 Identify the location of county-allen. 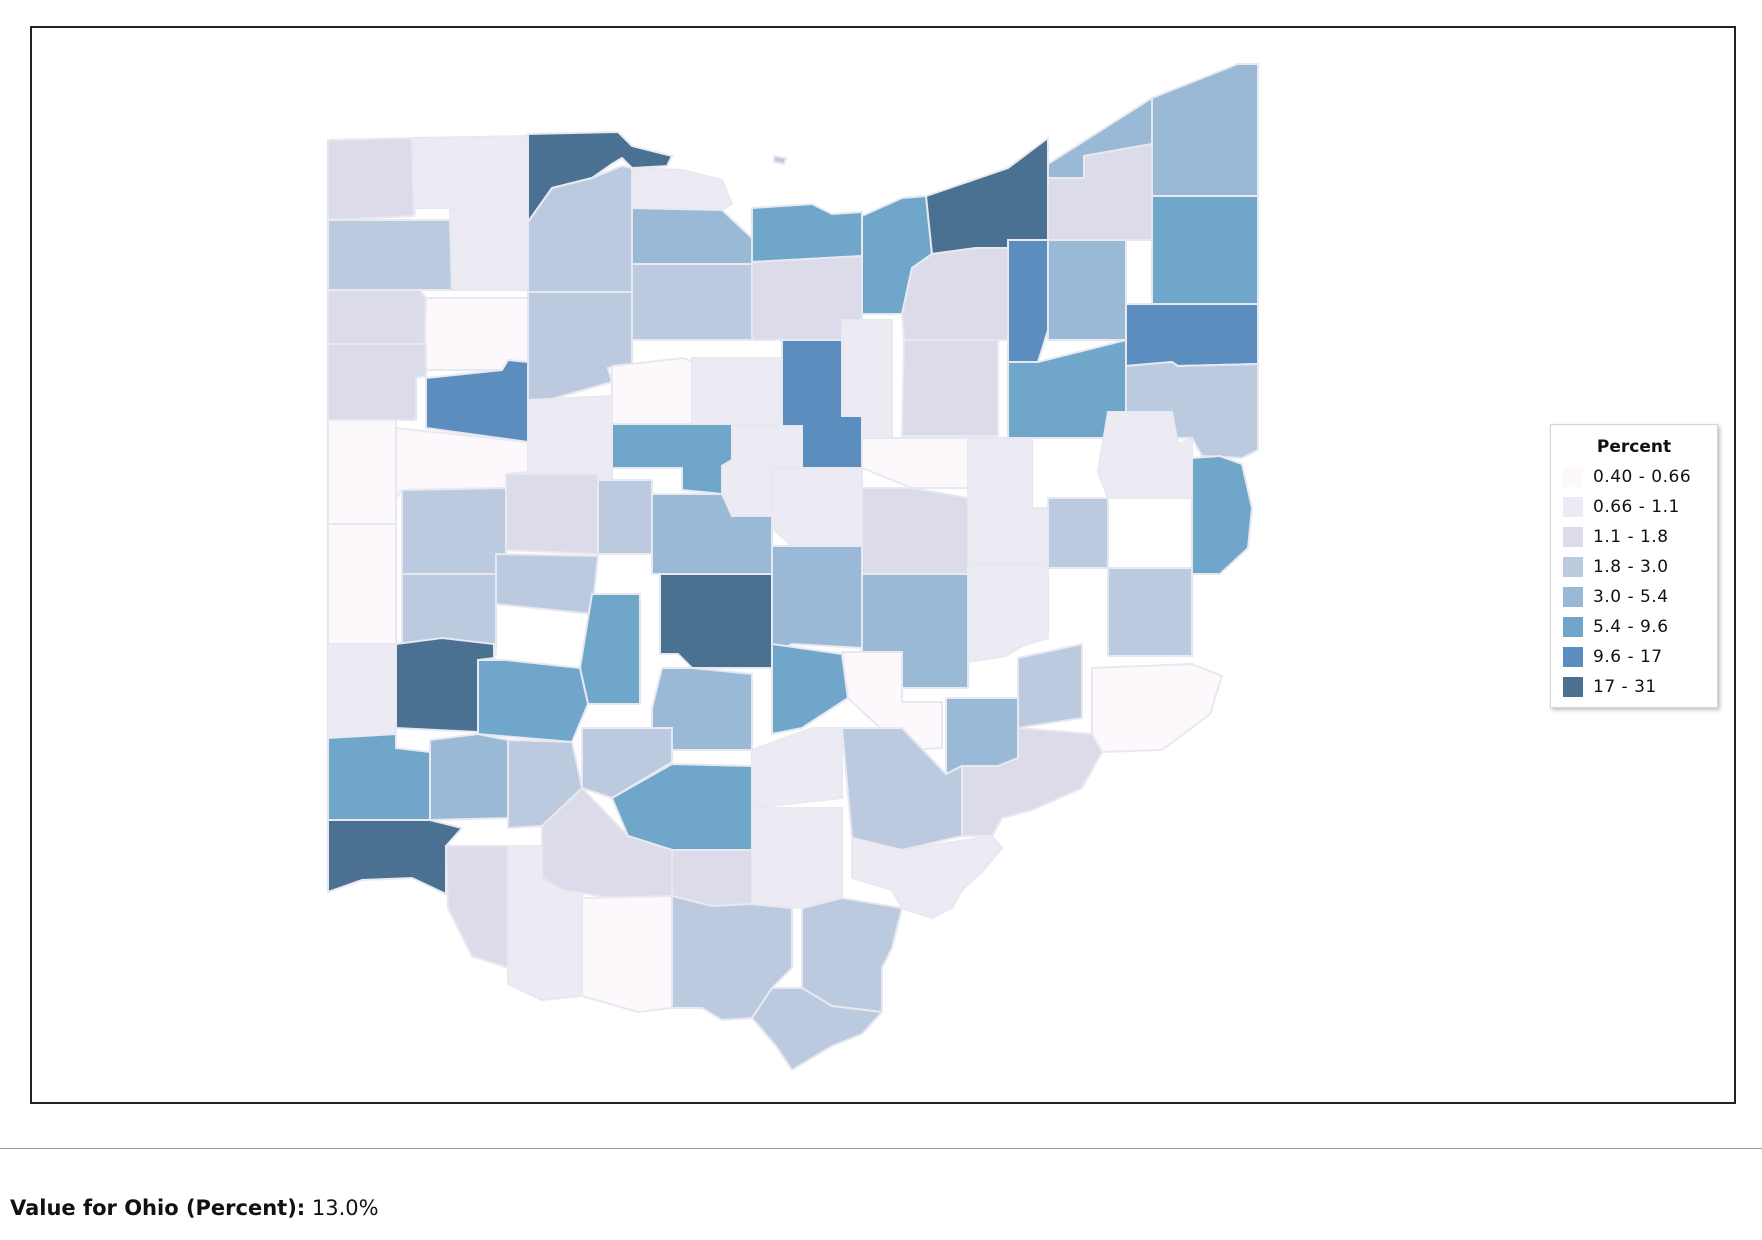
(477, 401).